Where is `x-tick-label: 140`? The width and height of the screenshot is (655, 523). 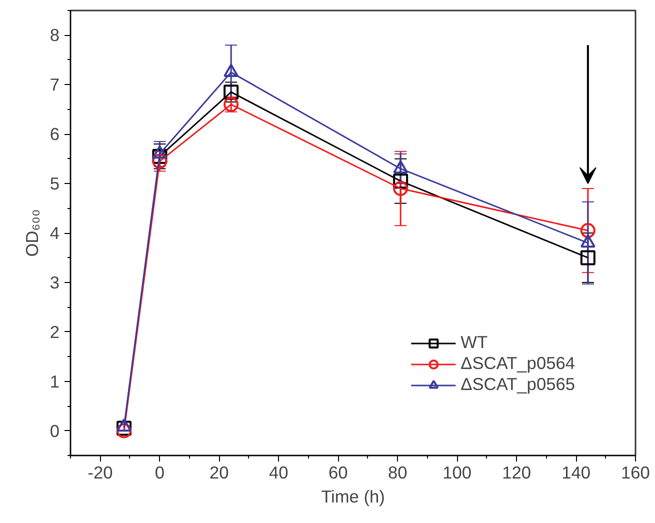 x-tick-label: 140 is located at coordinates (576, 472).